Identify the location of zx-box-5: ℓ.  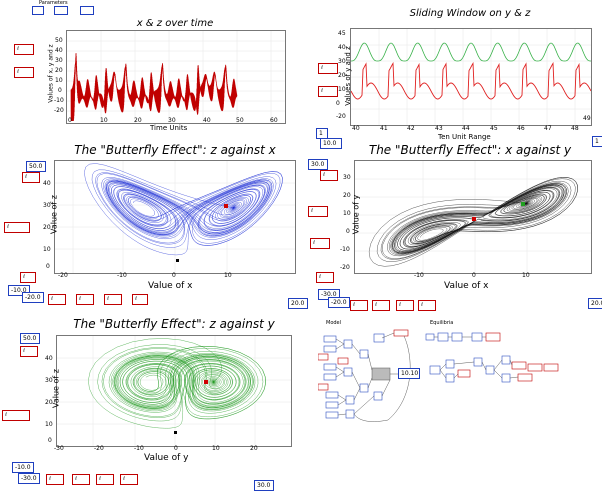
(85, 299).